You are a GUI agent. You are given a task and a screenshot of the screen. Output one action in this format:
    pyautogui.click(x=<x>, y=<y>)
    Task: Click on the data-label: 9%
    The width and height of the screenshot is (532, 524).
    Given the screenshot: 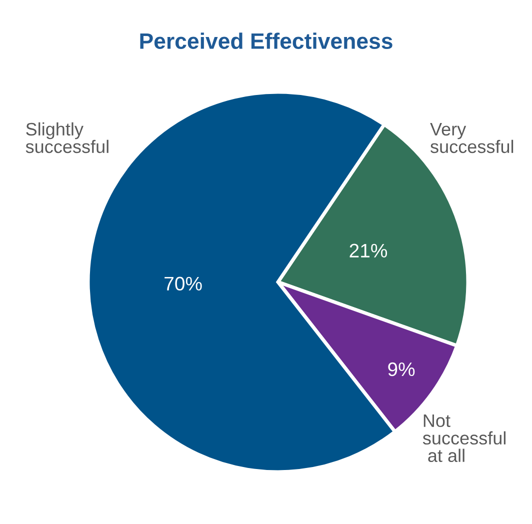 What is the action you would take?
    pyautogui.click(x=401, y=369)
    